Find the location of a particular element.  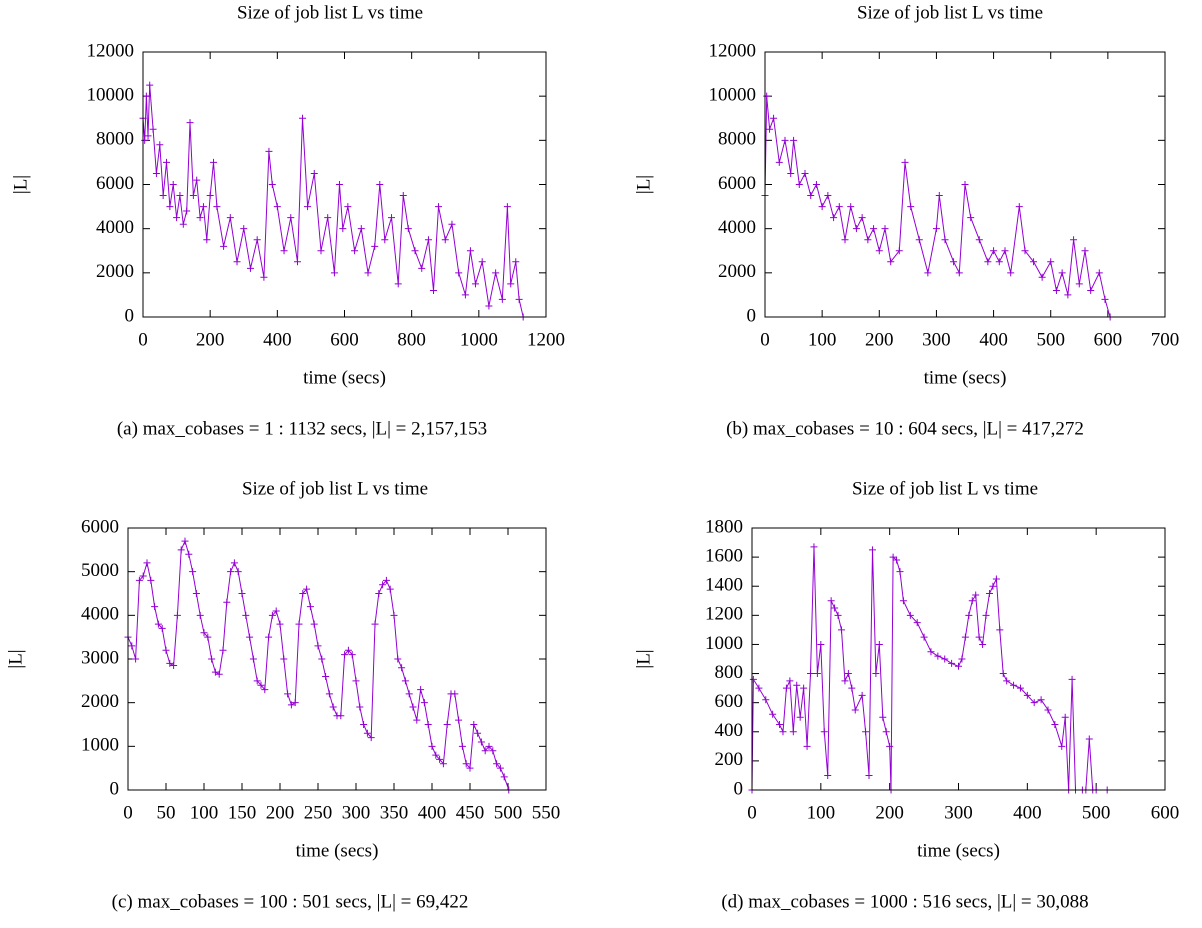

y-tick-label: 4000 is located at coordinates (737, 227).